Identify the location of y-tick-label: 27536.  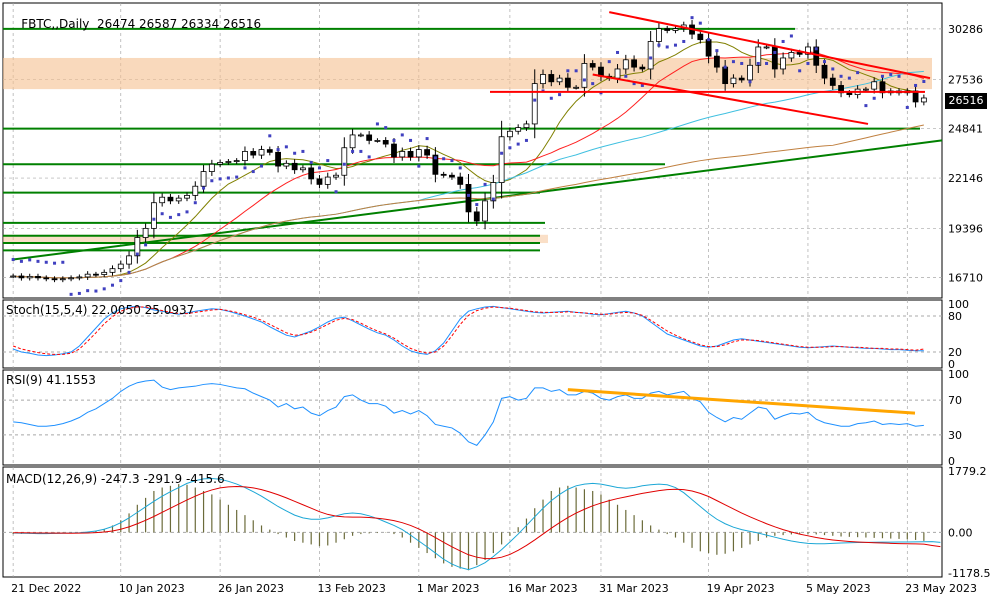
(965, 79).